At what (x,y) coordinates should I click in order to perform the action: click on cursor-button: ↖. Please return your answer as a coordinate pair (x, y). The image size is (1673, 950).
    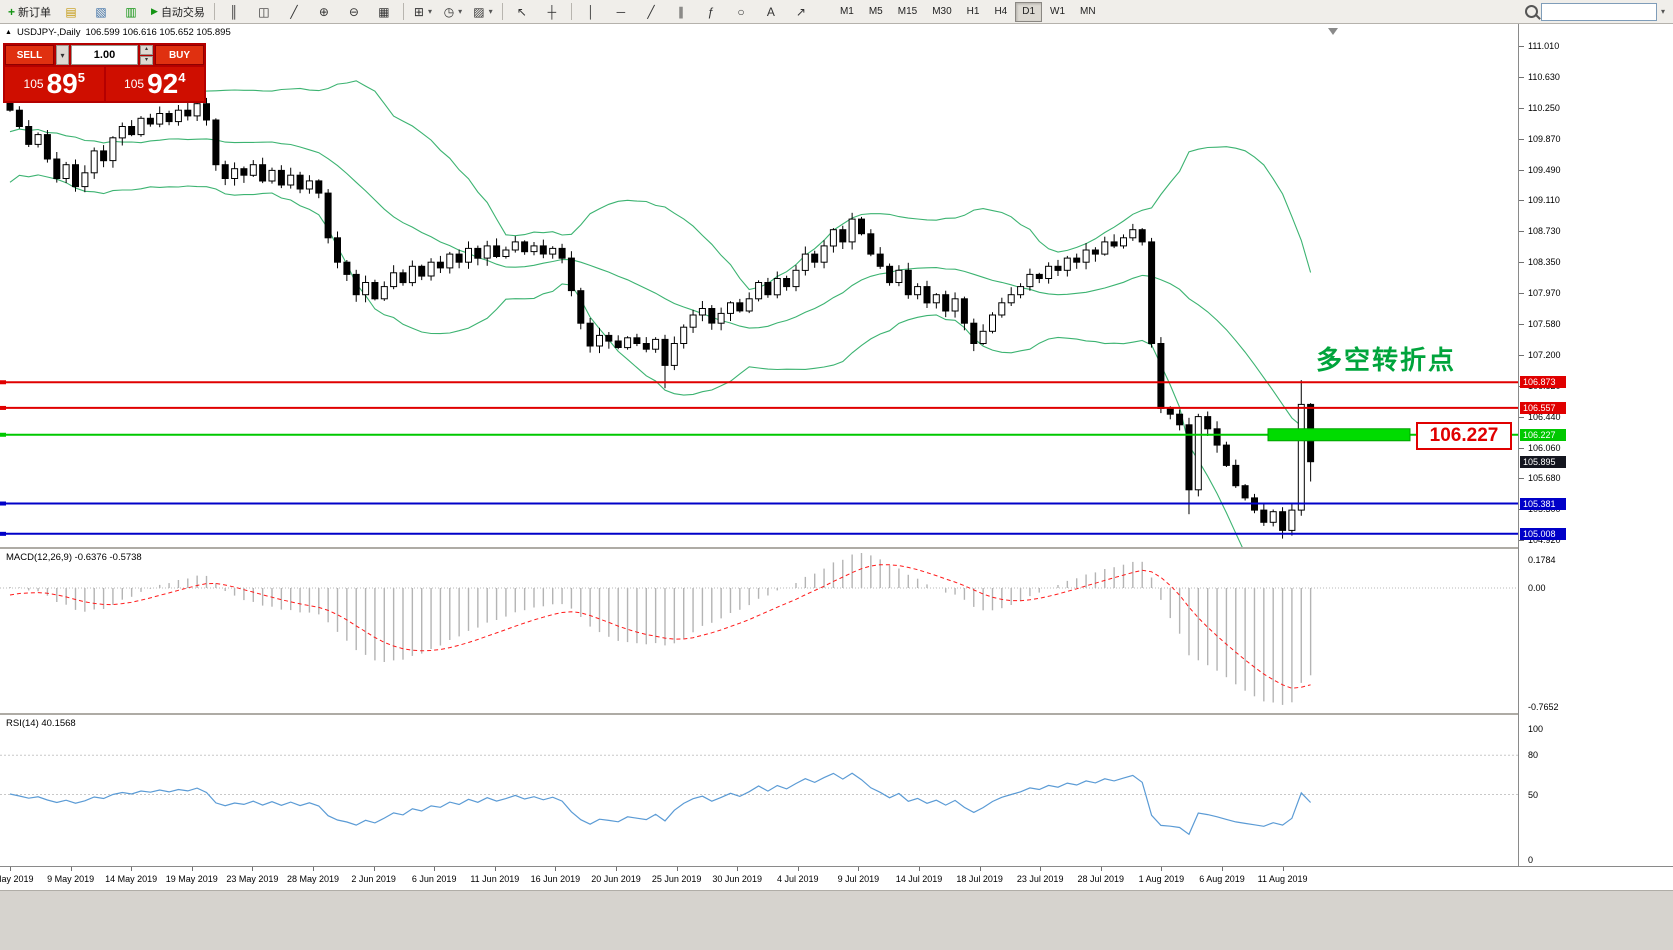
    Looking at the image, I should click on (522, 12).